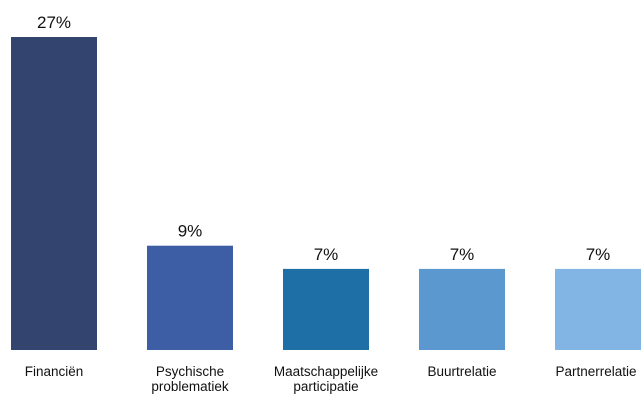 The height and width of the screenshot is (398, 644). Describe the element at coordinates (190, 386) in the screenshot. I see `category-label-1-line-1: problematiek` at that location.